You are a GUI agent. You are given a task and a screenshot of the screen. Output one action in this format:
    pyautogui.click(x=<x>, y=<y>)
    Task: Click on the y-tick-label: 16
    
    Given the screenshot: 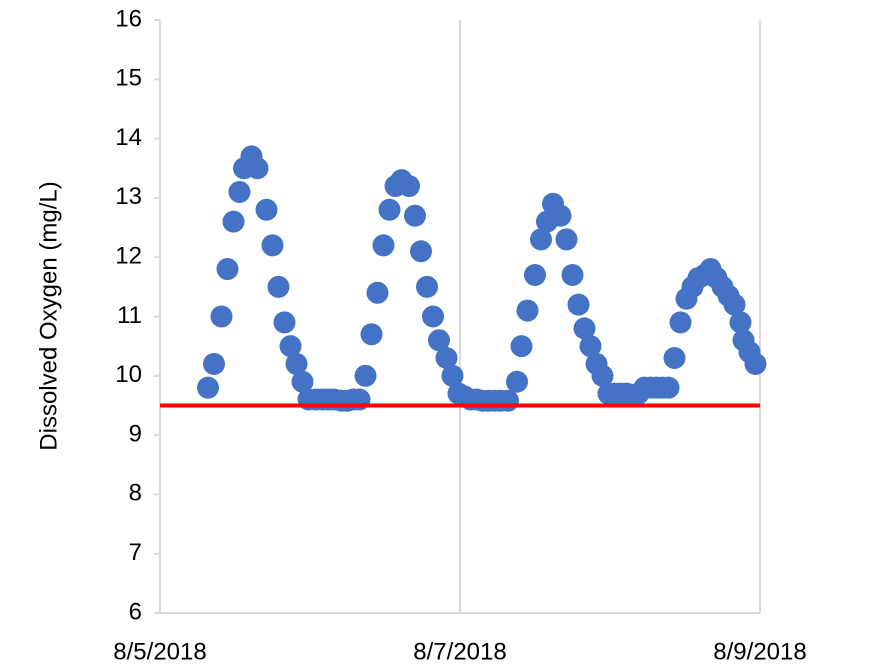 What is the action you would take?
    pyautogui.click(x=128, y=18)
    